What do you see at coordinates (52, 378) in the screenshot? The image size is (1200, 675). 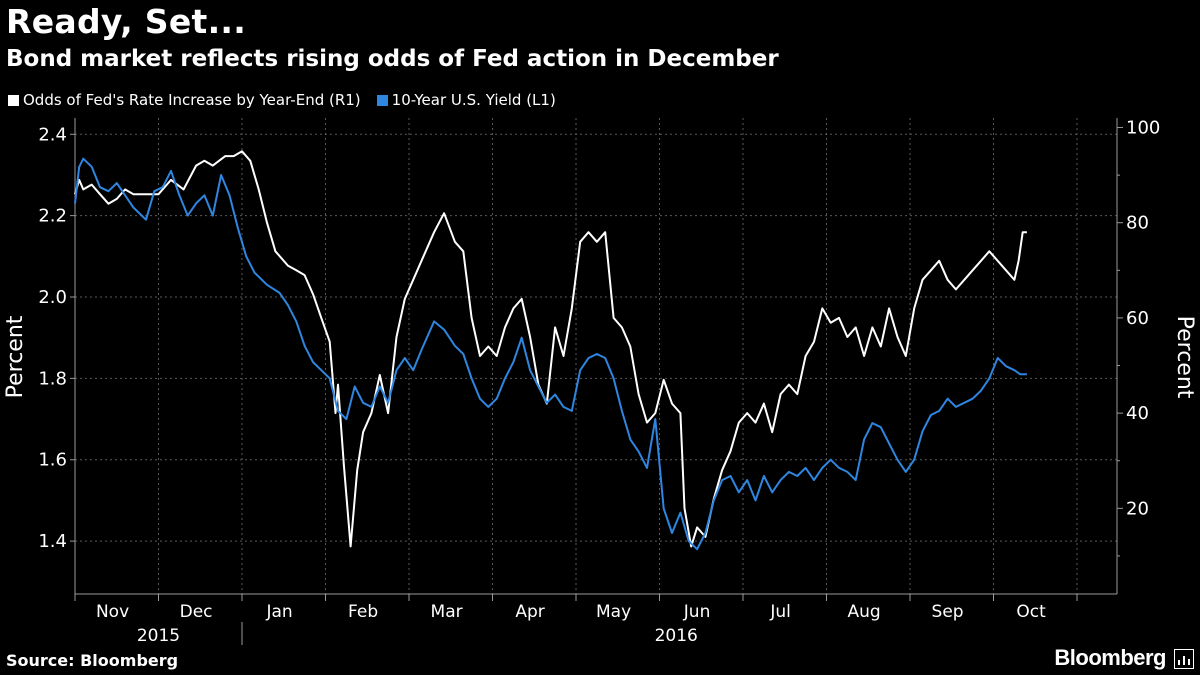 I see `left-tick-label: 1.8` at bounding box center [52, 378].